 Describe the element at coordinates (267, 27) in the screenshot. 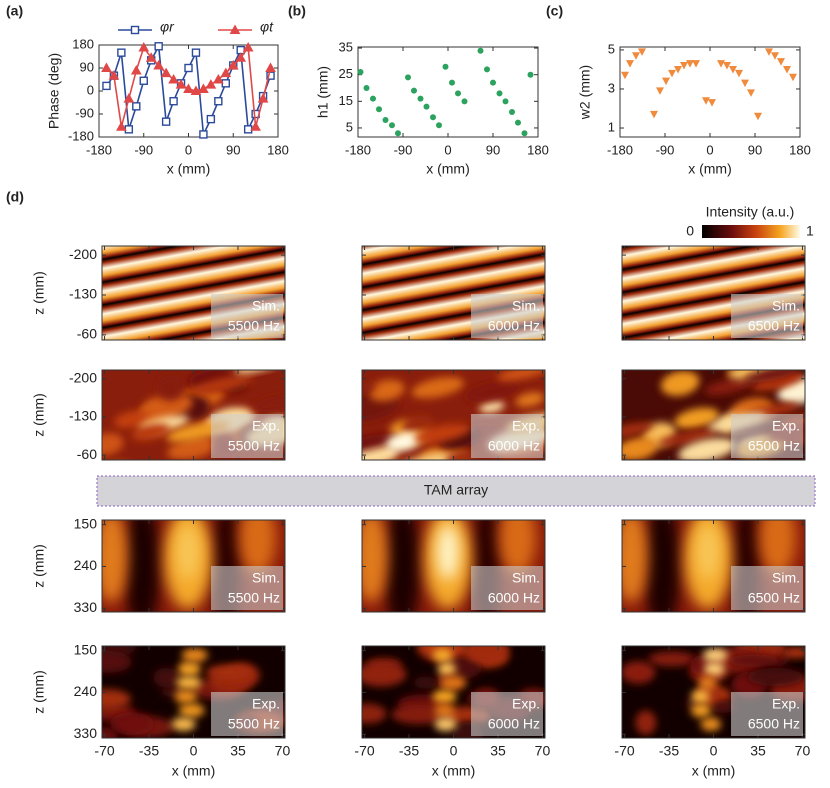

I see `legend-label: φt` at that location.